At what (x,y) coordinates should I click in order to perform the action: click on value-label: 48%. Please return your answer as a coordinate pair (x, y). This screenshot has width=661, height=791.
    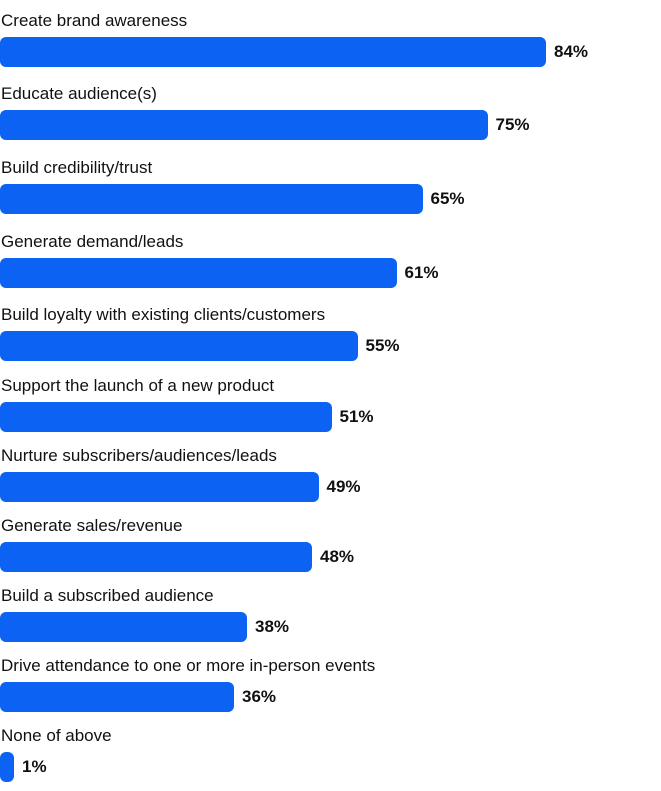
    Looking at the image, I should click on (337, 556).